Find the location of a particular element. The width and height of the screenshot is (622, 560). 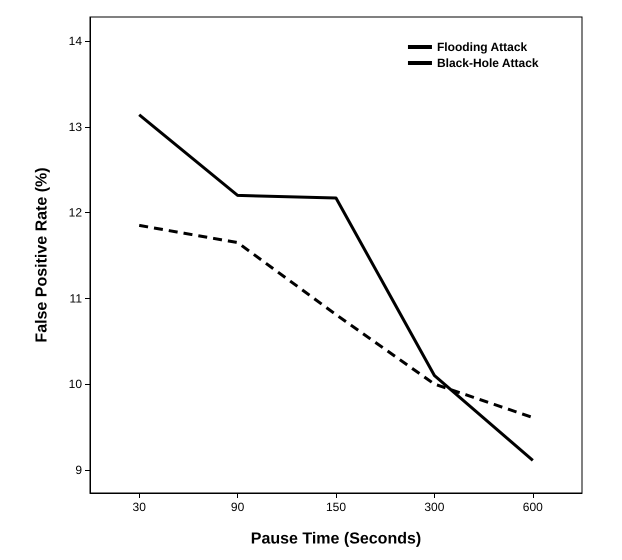

y-tick-label: 13 is located at coordinates (75, 127).